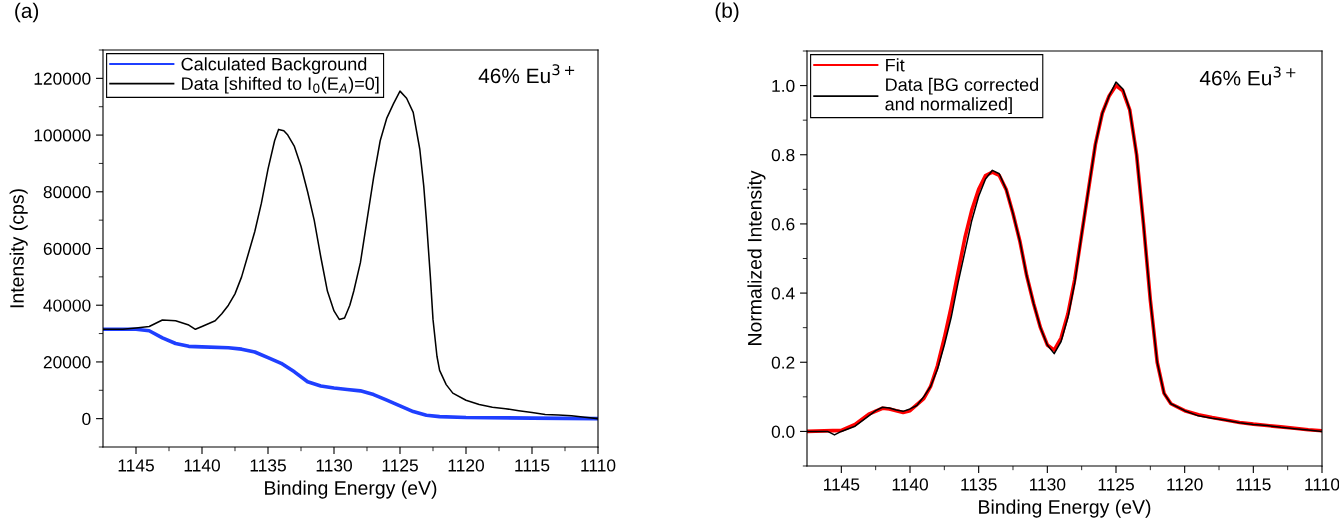 The height and width of the screenshot is (522, 1339). Describe the element at coordinates (280, 85) in the screenshot. I see `legend-label: Data [shifted to I$_{0}$(E$_{A}$)=0]` at that location.